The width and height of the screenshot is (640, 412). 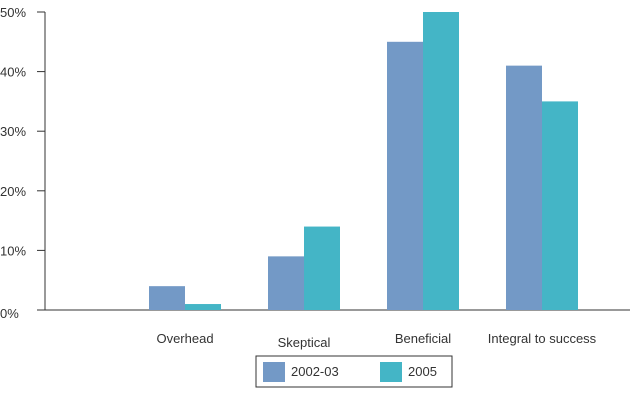 What do you see at coordinates (13, 12) in the screenshot?
I see `y-tick-label: 50%` at bounding box center [13, 12].